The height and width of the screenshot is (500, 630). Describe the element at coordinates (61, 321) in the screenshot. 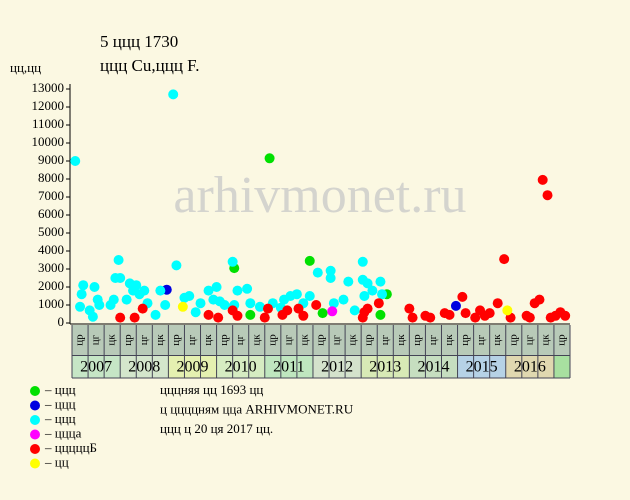

I see `y-tick-label: 0` at that location.